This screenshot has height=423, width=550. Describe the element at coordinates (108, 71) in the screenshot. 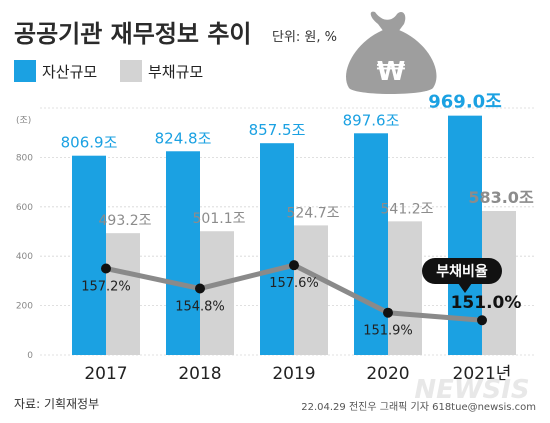

I see `legend: 자산규모 부채규모` at that location.